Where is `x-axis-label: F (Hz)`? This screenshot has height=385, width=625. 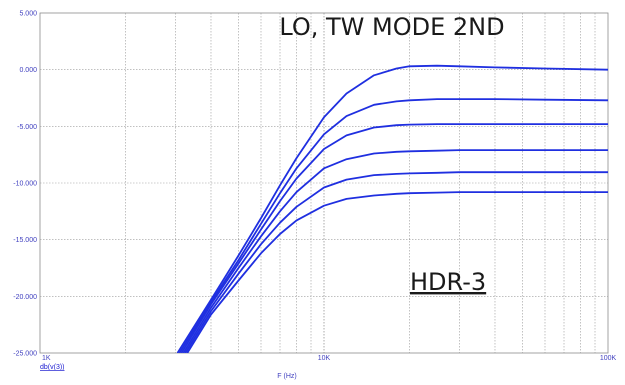 x-axis-label: F (Hz) is located at coordinates (286, 376).